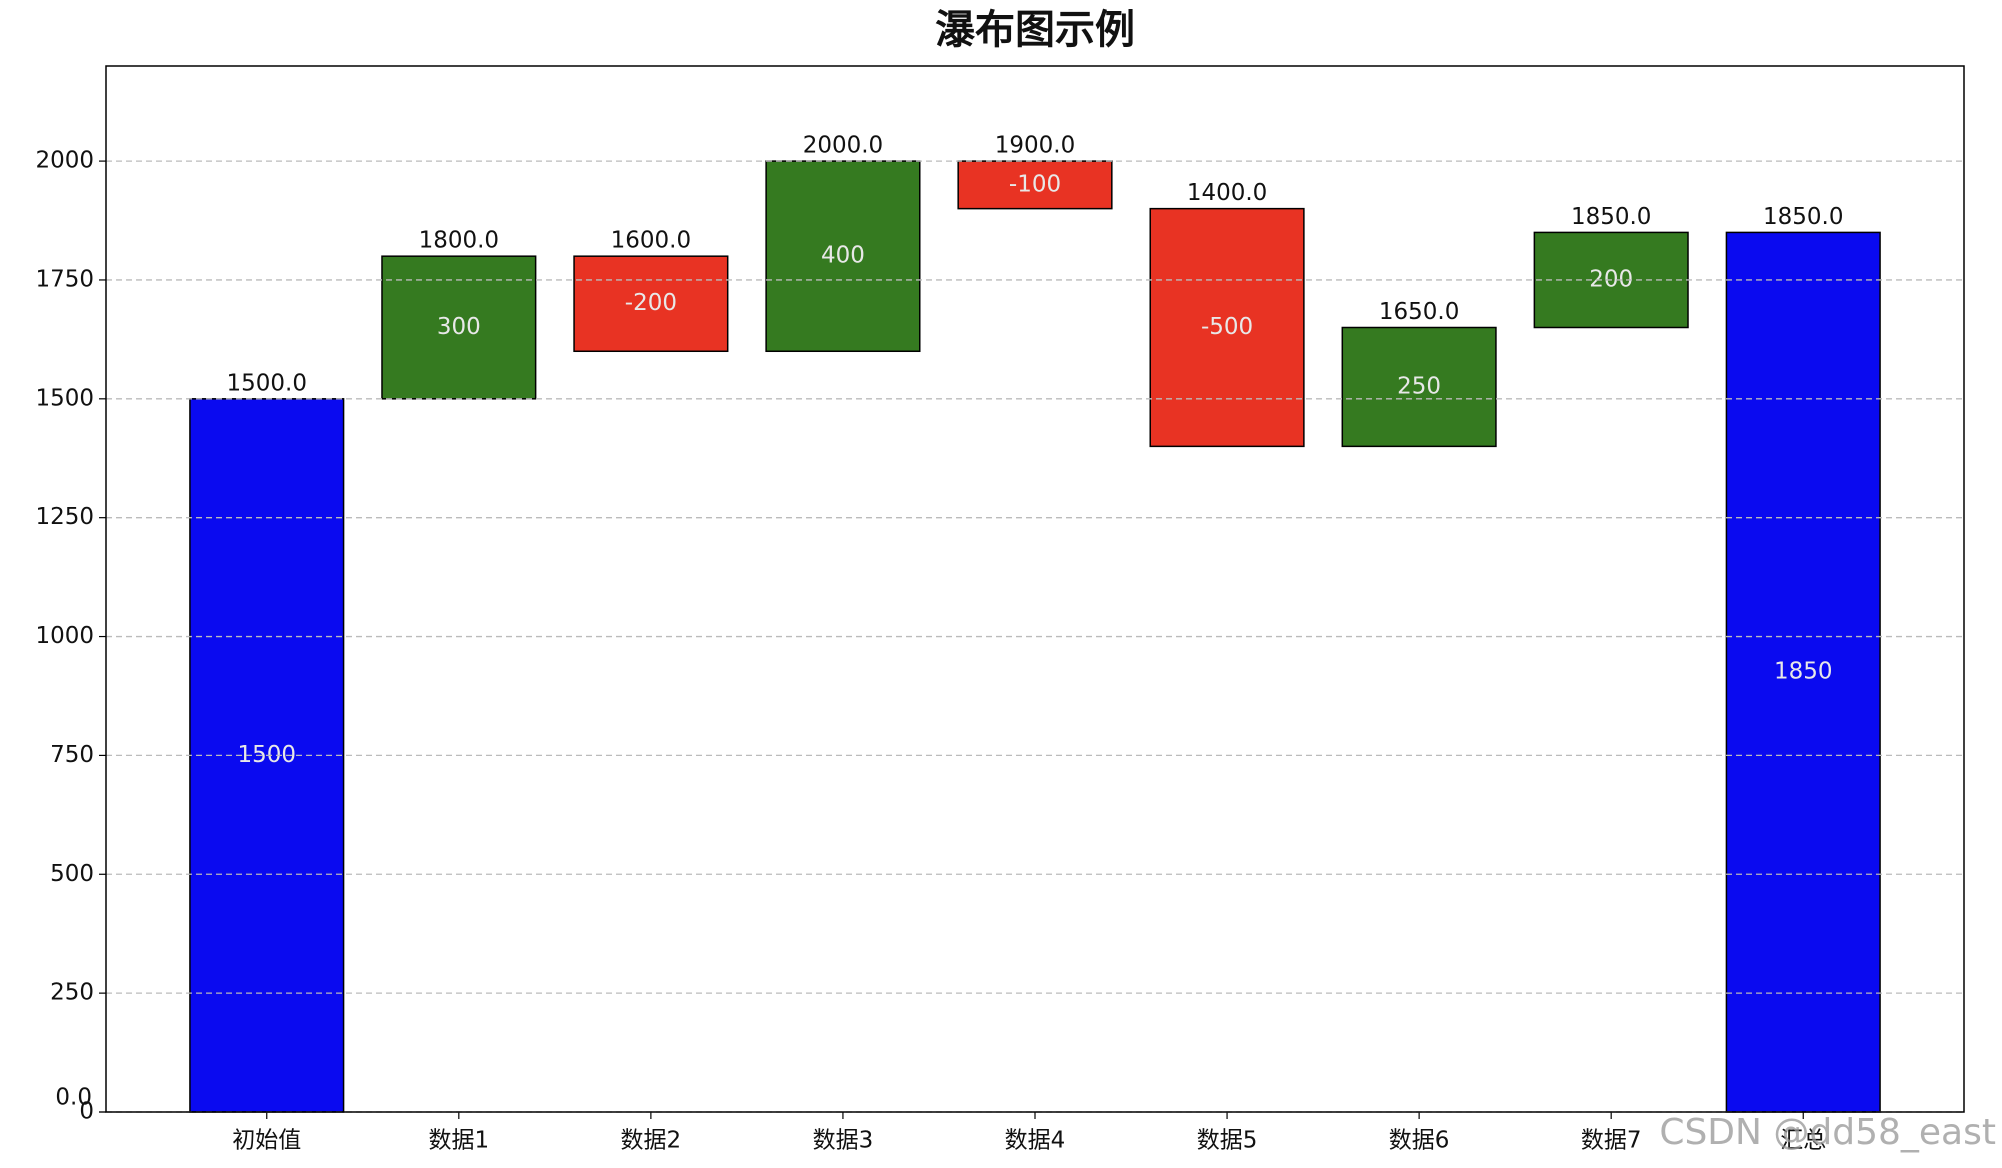  What do you see at coordinates (458, 1141) in the screenshot?
I see `x-tick-label: 数据1` at bounding box center [458, 1141].